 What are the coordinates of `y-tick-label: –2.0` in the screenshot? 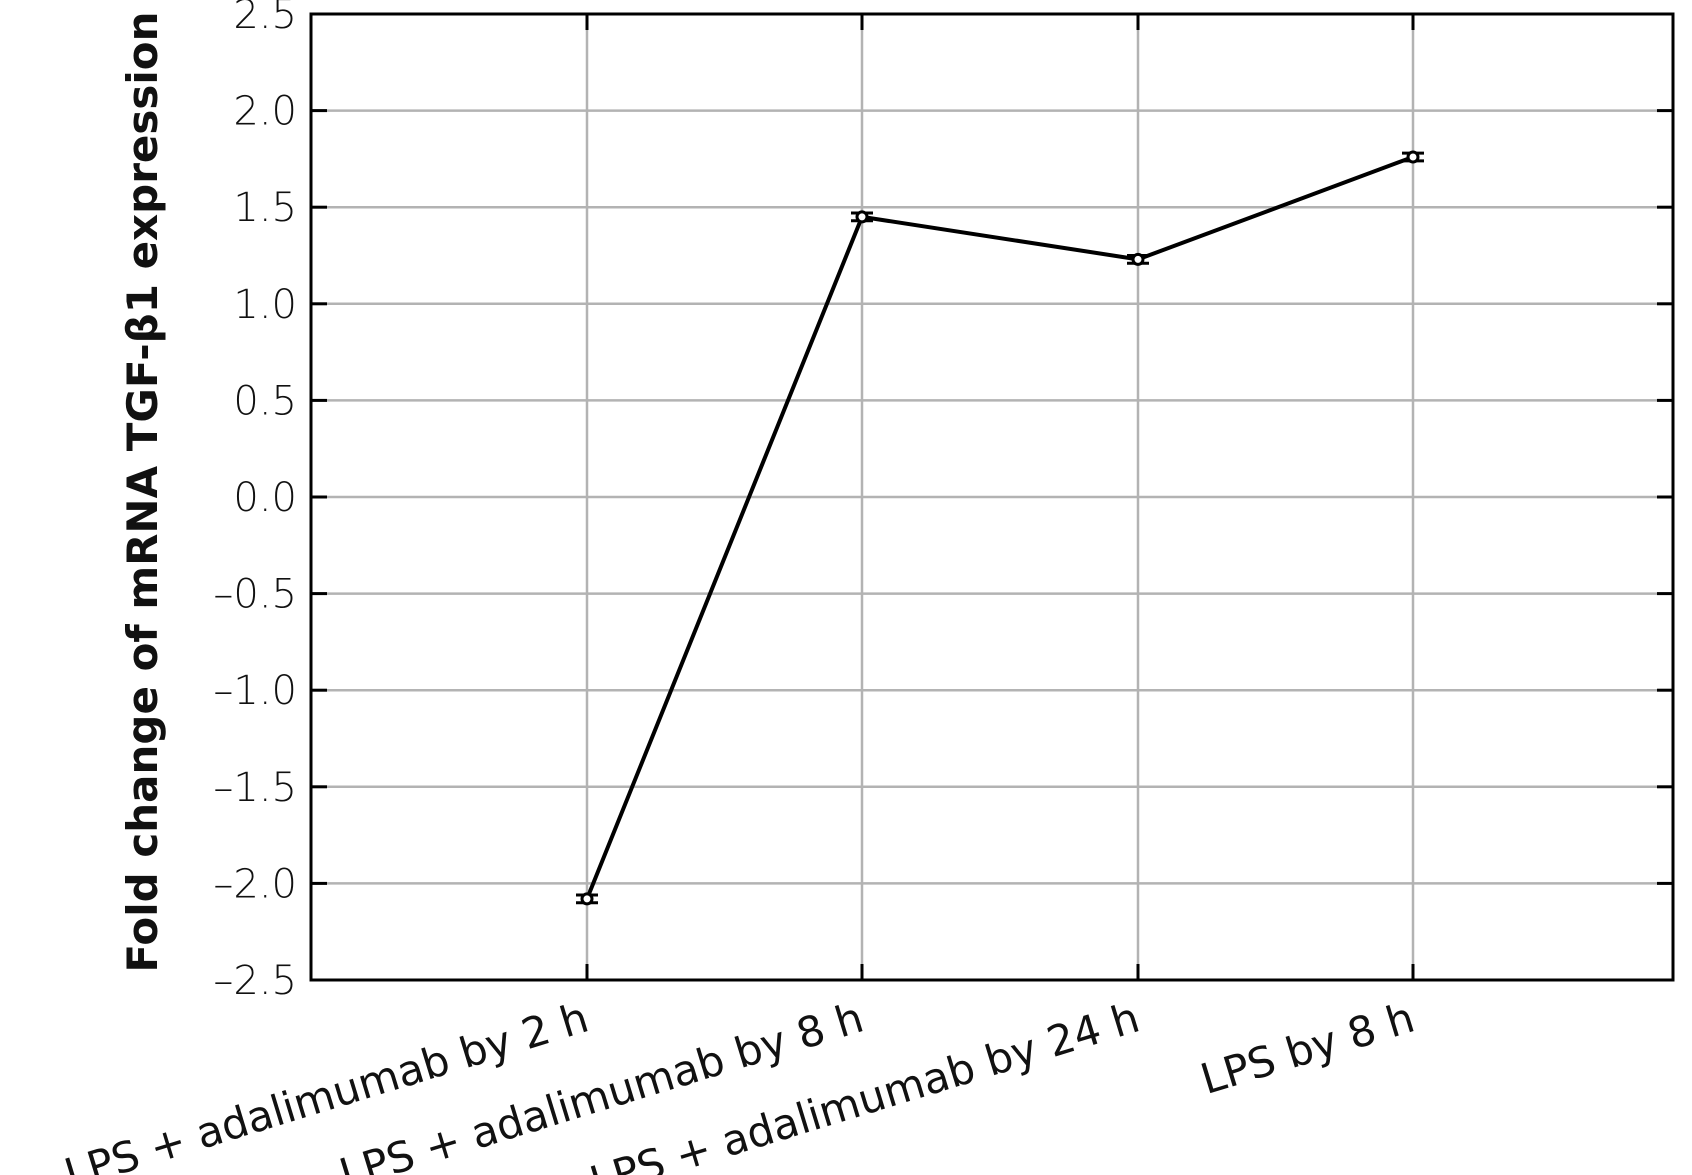 It's located at (255, 884).